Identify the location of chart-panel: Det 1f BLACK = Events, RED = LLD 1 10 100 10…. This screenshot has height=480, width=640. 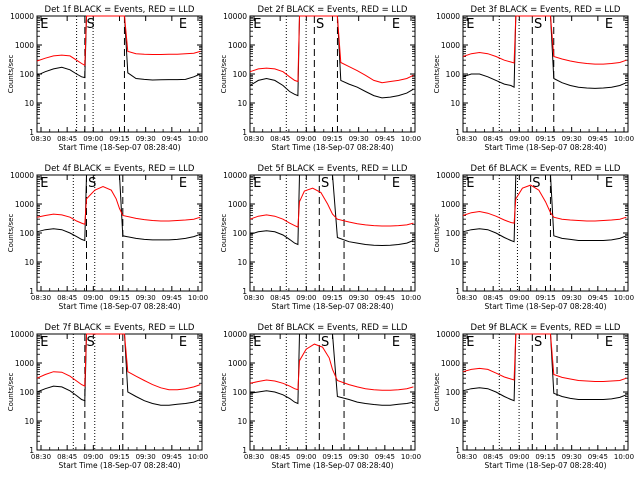
(107, 78).